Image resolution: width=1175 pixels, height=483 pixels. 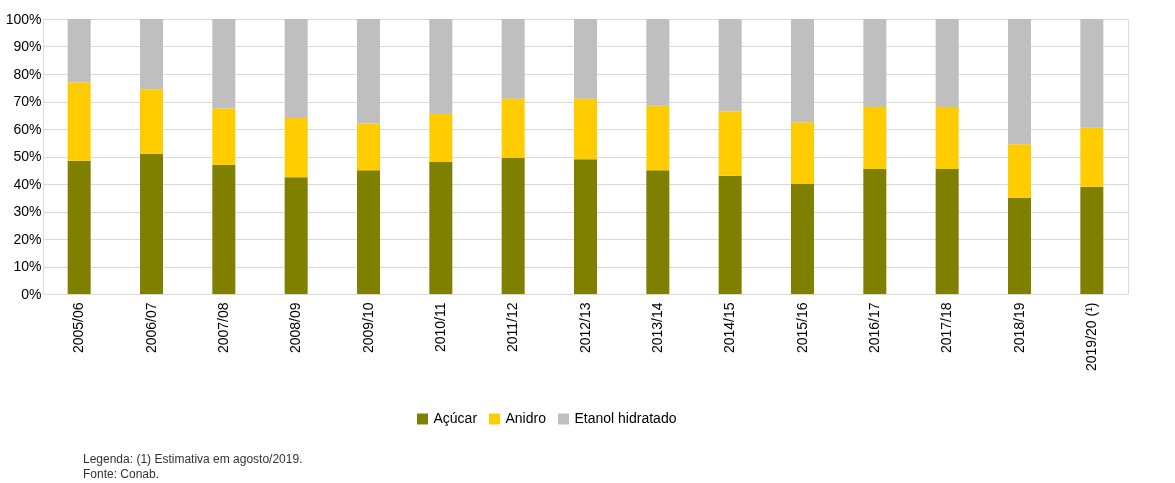 What do you see at coordinates (27, 211) in the screenshot?
I see `y-tick-label: 30%` at bounding box center [27, 211].